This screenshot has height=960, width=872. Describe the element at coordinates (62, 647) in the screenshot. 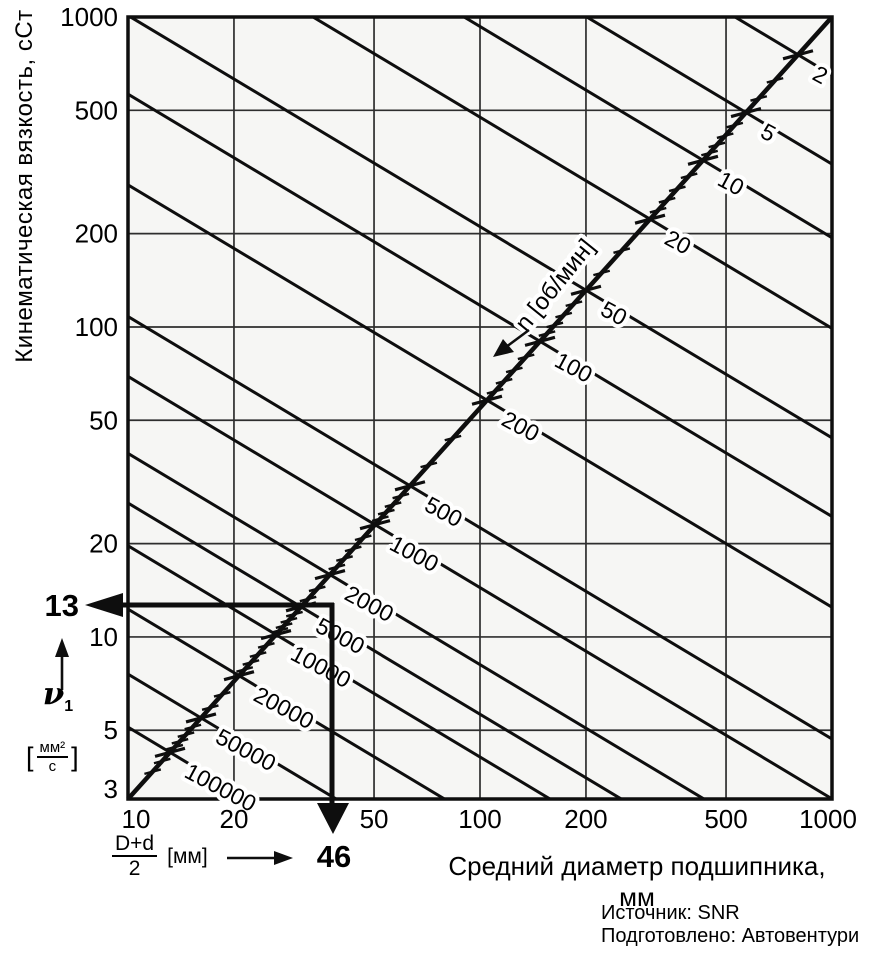

I see `nu-arrow-head` at that location.